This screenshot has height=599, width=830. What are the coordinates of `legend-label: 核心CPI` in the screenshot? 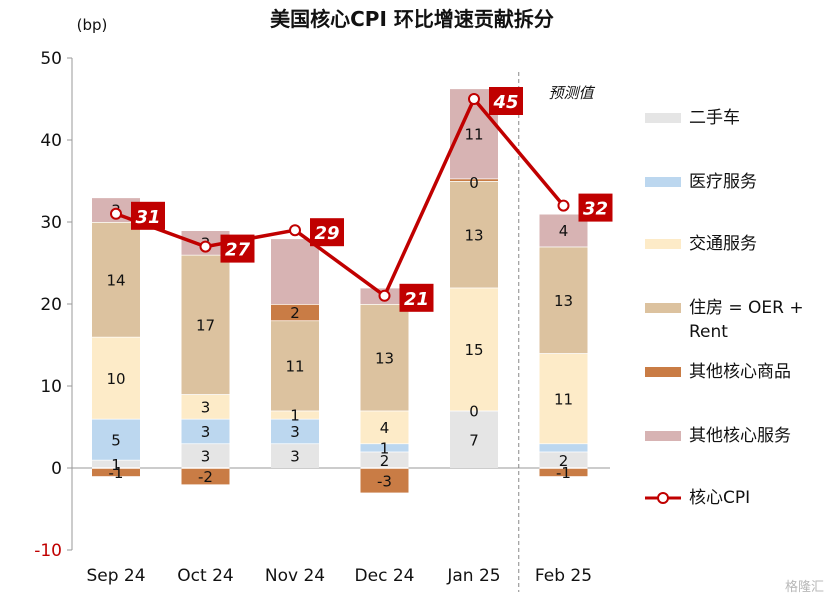 It's located at (720, 498).